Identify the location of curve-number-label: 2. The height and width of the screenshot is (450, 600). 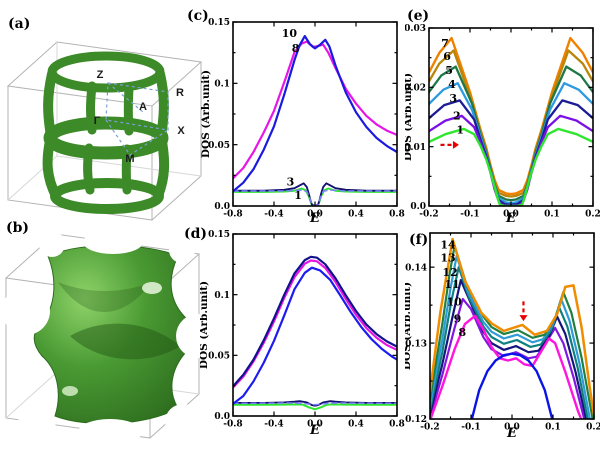
(457, 115).